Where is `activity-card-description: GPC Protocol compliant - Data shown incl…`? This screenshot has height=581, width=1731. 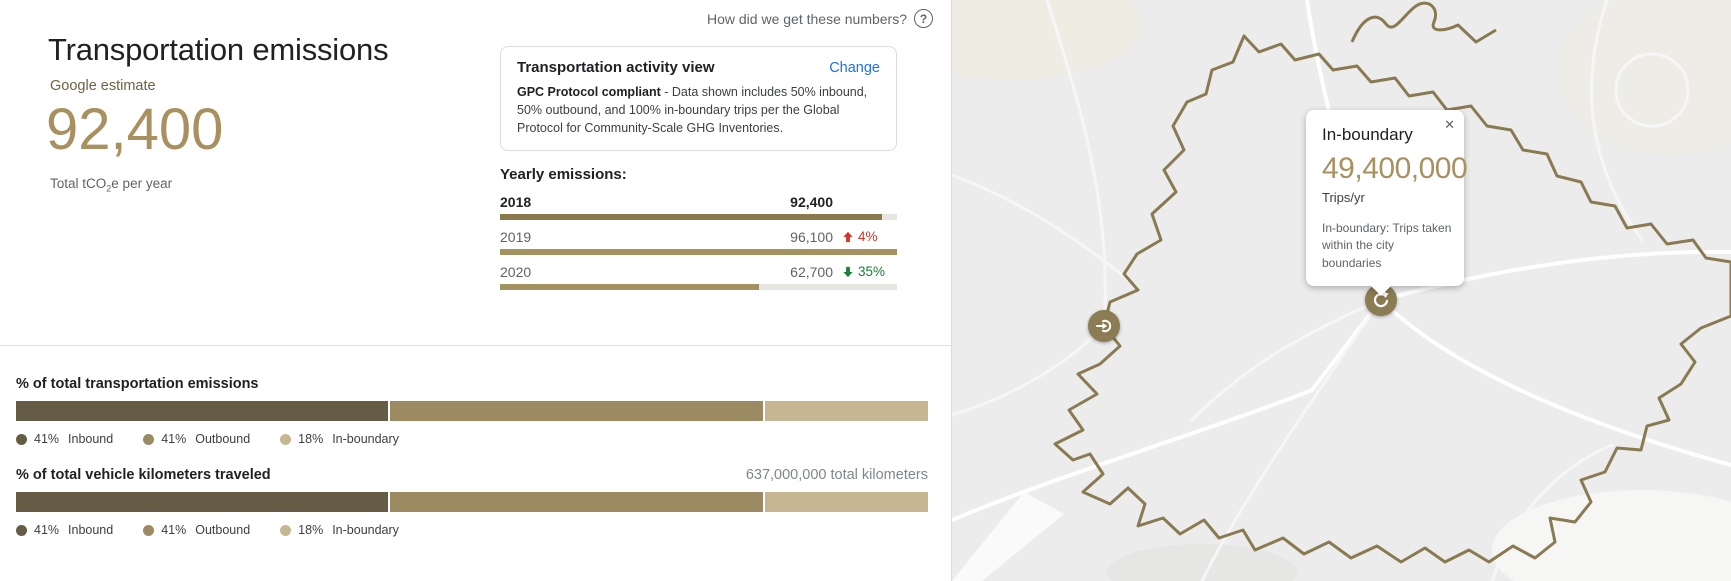 activity-card-description: GPC Protocol compliant - Data shown incl… is located at coordinates (692, 110).